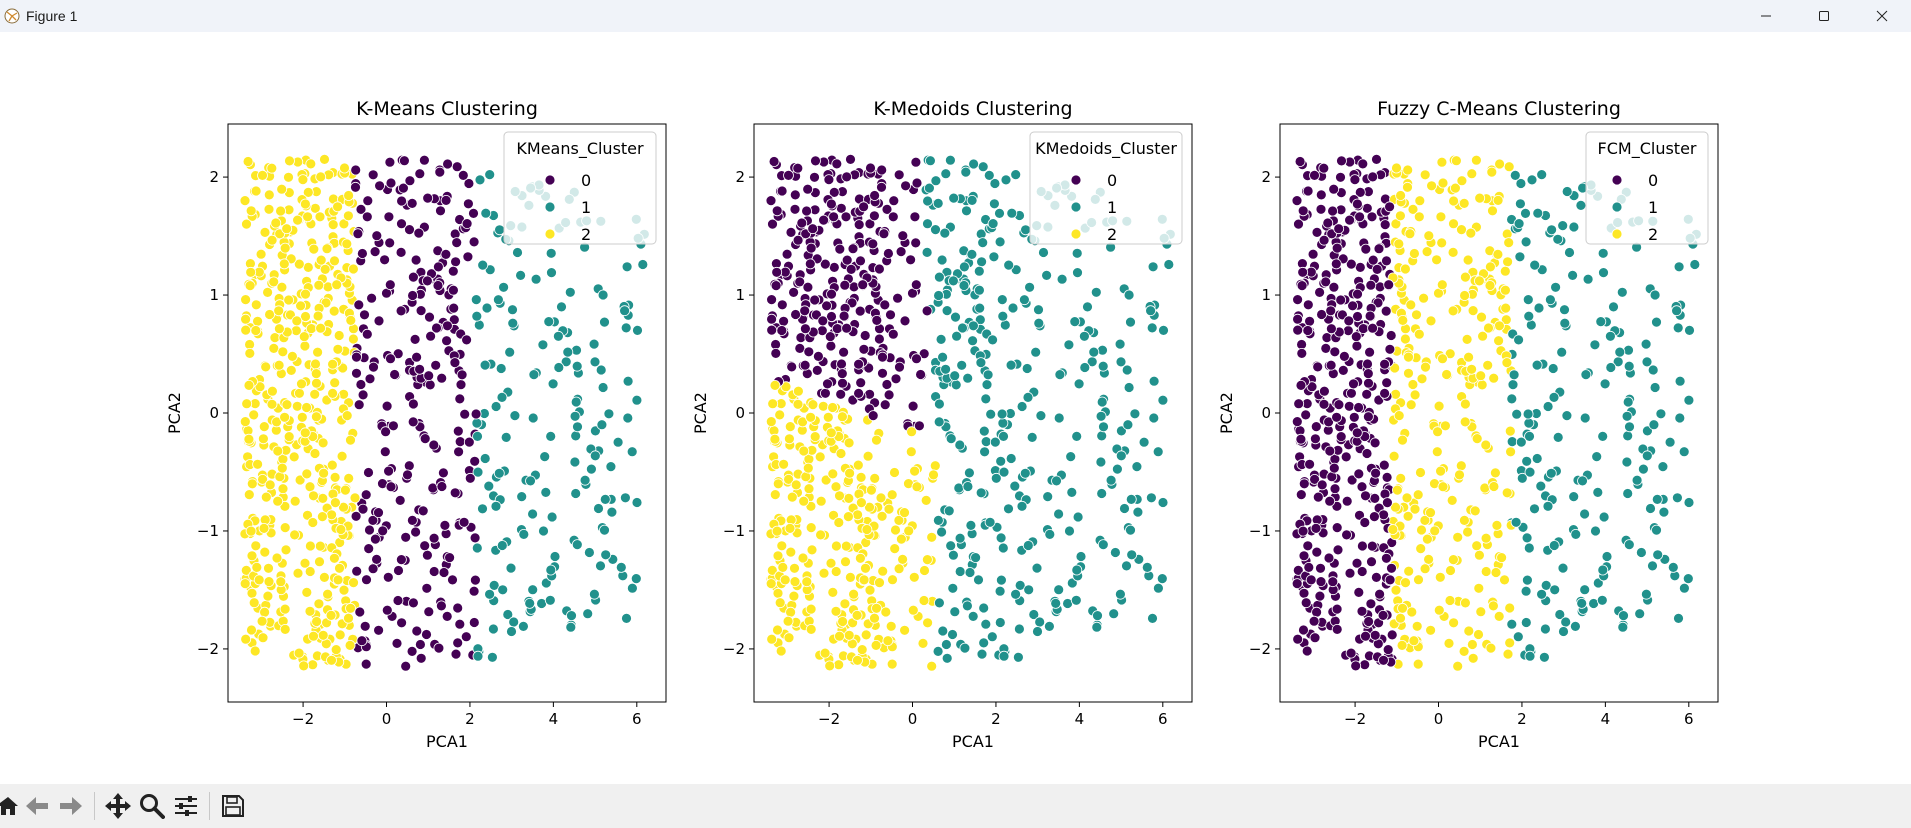 The width and height of the screenshot is (1911, 828). I want to click on maximize-button, so click(1824, 16).